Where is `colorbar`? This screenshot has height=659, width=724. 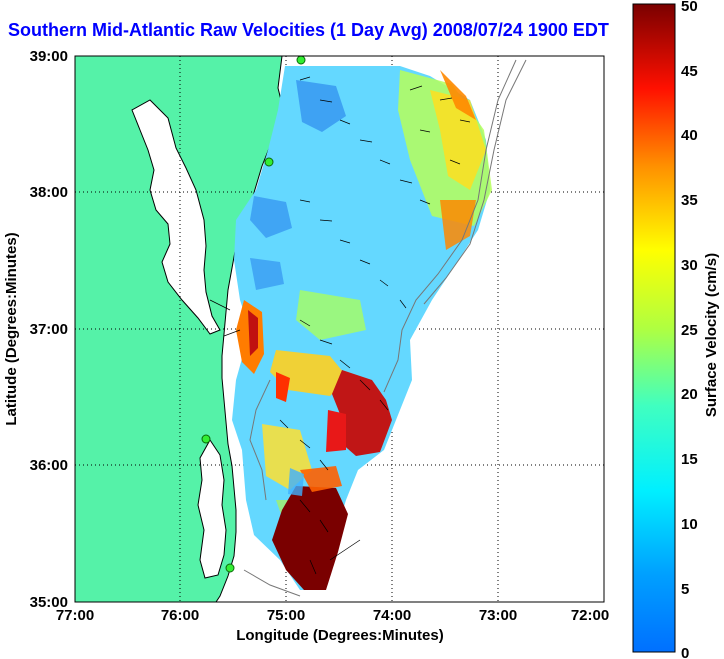
colorbar is located at coordinates (654, 328).